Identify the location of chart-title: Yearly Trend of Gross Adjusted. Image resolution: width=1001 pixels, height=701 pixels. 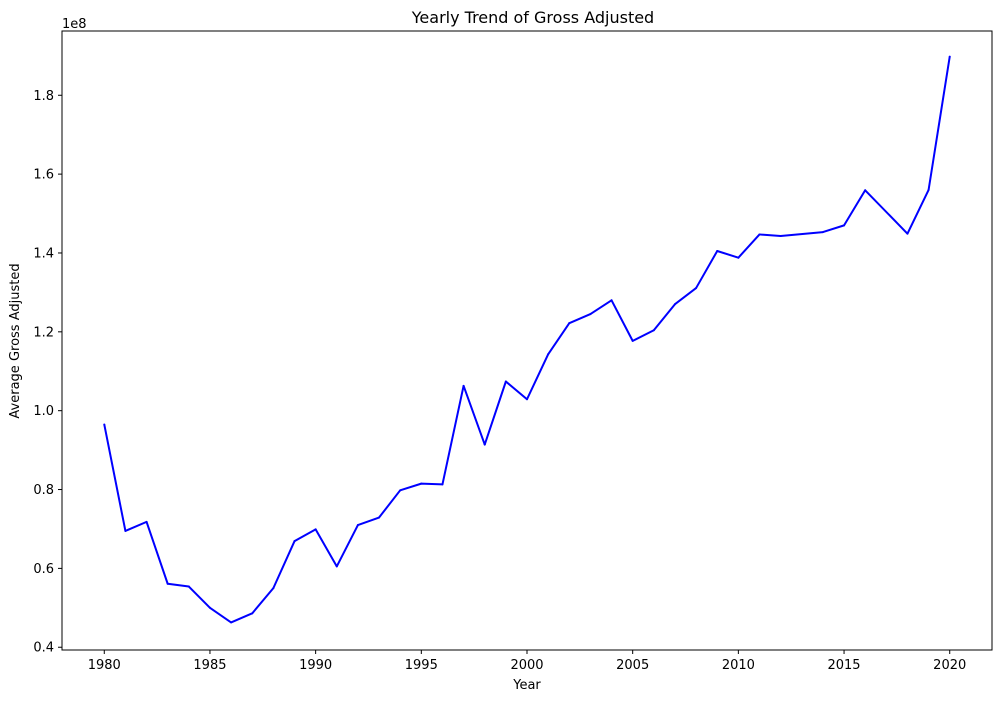
(532, 17).